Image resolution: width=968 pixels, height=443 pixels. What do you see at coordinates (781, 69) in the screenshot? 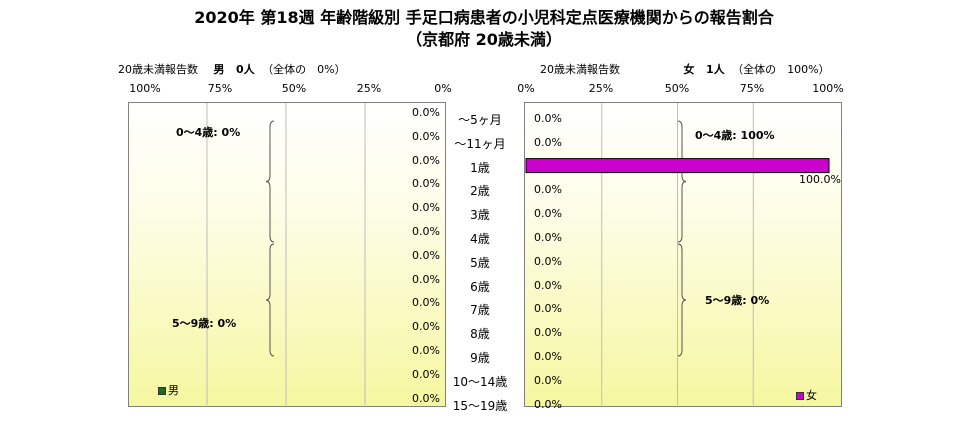
I see `female-header-share: （全体の 100%）` at bounding box center [781, 69].